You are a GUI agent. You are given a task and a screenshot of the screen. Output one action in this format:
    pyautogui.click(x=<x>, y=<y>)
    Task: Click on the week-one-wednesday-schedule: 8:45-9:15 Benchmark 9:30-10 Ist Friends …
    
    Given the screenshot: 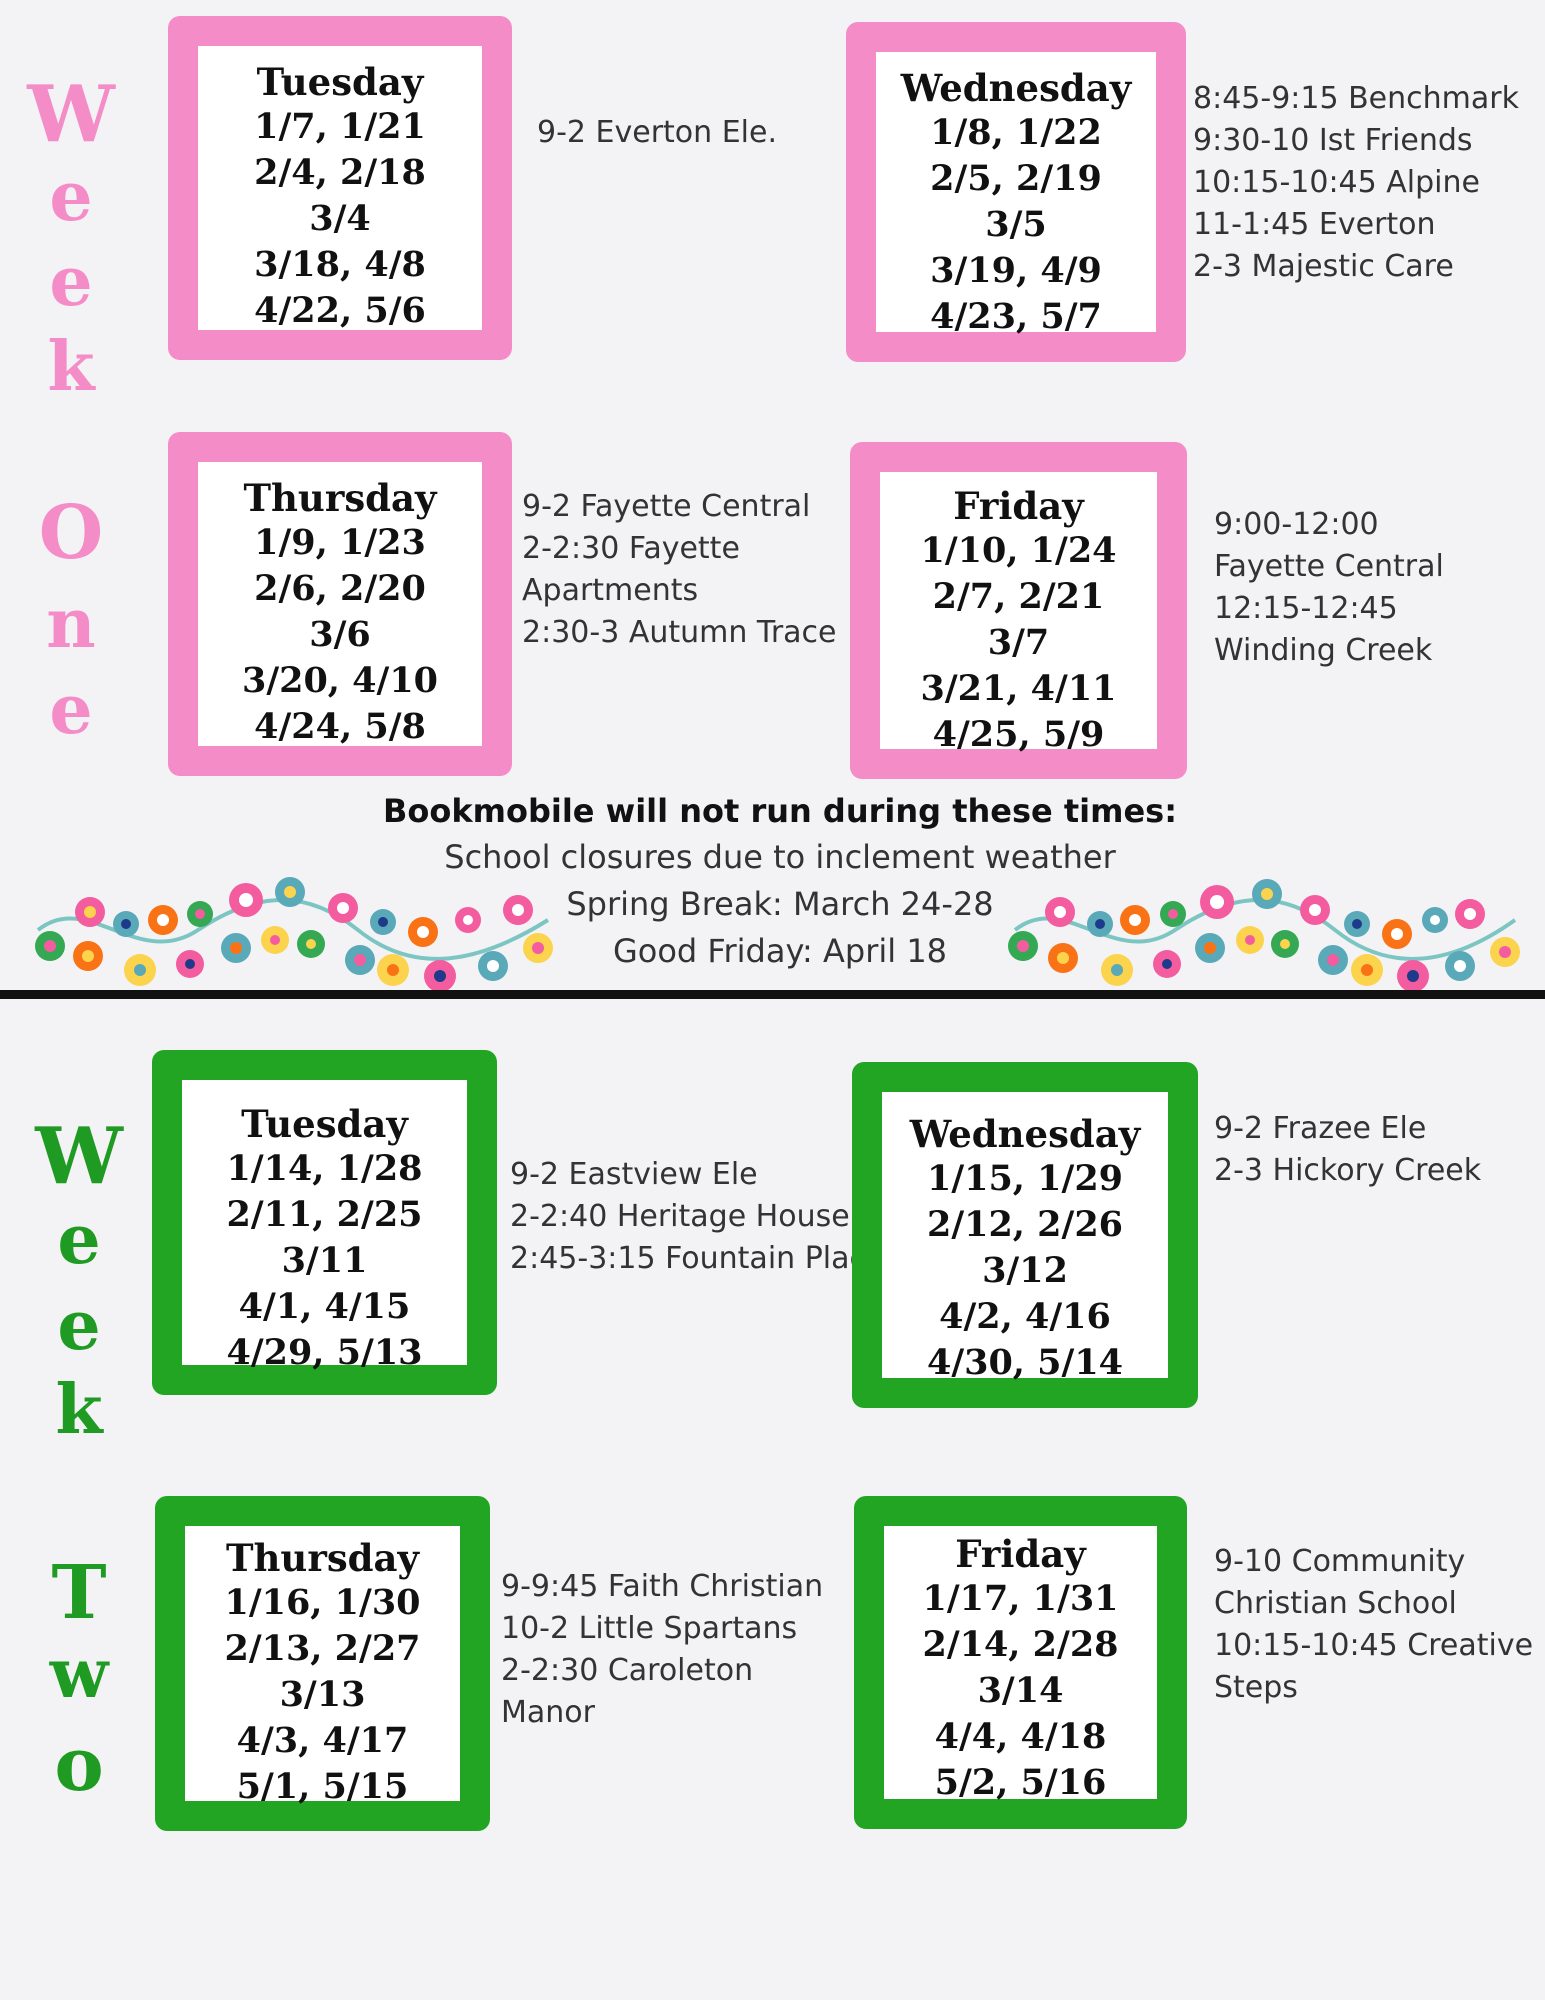 What is the action you would take?
    pyautogui.click(x=1356, y=183)
    